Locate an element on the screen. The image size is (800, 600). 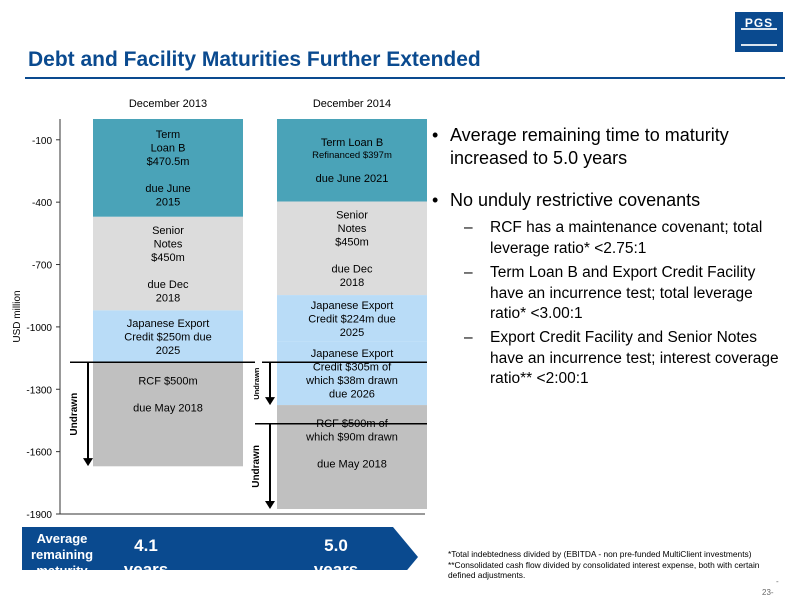
y-tick-label: -1300 is located at coordinates (39, 390).